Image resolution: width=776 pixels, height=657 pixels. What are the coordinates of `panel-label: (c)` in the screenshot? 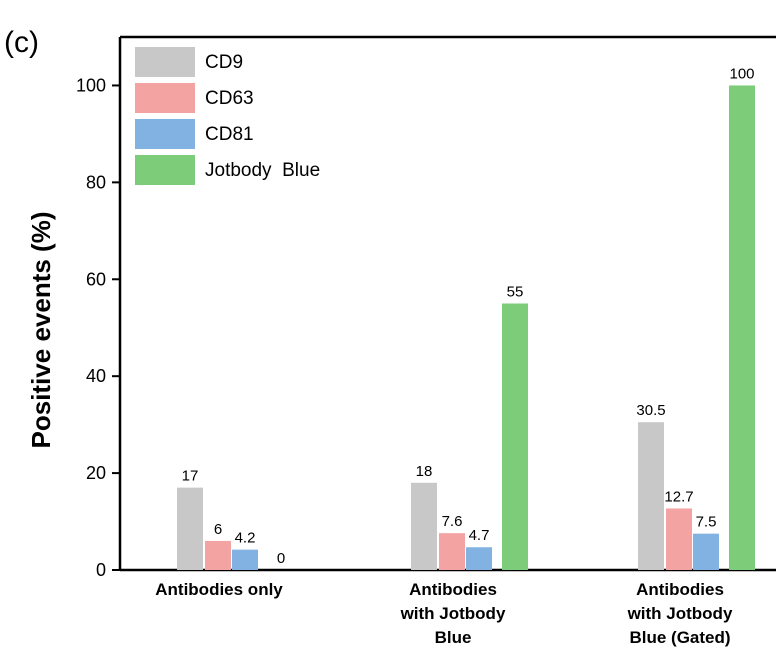 It's located at (21, 42).